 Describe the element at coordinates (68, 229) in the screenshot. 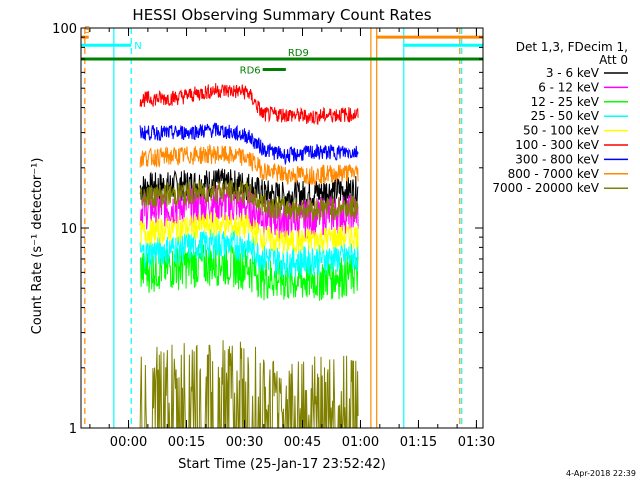

I see `y-tick-label: 10` at that location.